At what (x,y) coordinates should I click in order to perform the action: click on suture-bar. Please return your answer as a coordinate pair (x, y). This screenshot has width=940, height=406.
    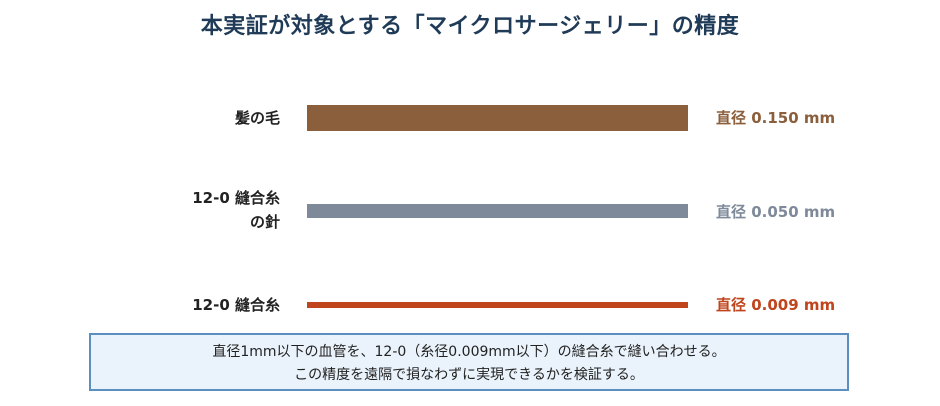
    Looking at the image, I should click on (497, 305).